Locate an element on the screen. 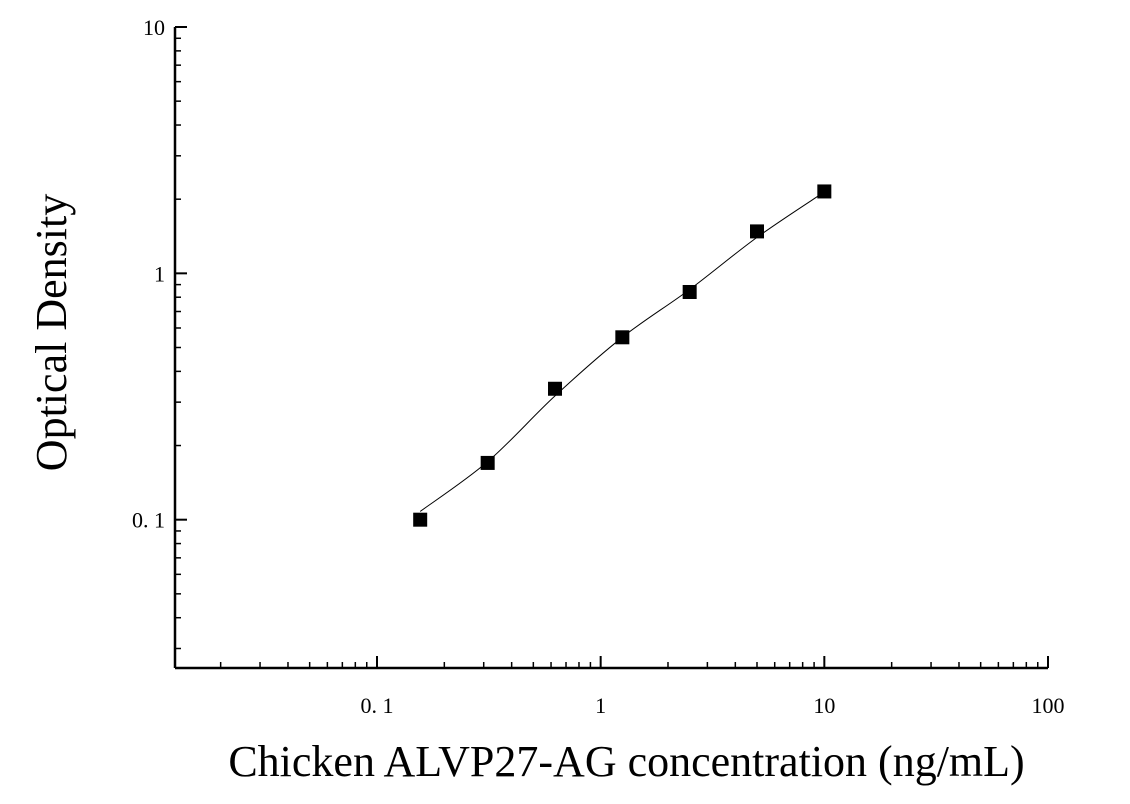 This screenshot has height=804, width=1130. y-tick-label: 1 is located at coordinates (159, 273).